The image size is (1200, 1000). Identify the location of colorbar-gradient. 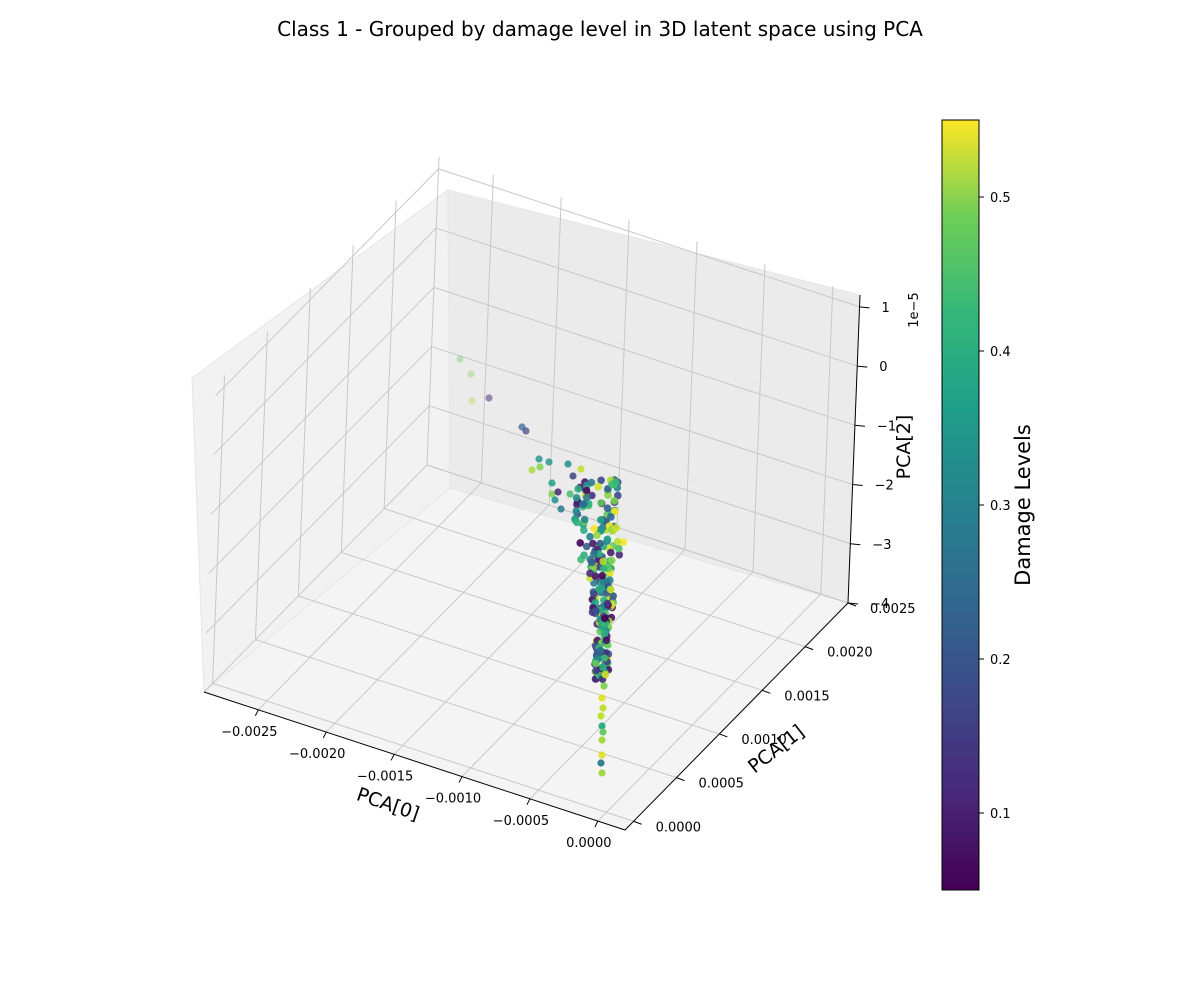
(960, 505).